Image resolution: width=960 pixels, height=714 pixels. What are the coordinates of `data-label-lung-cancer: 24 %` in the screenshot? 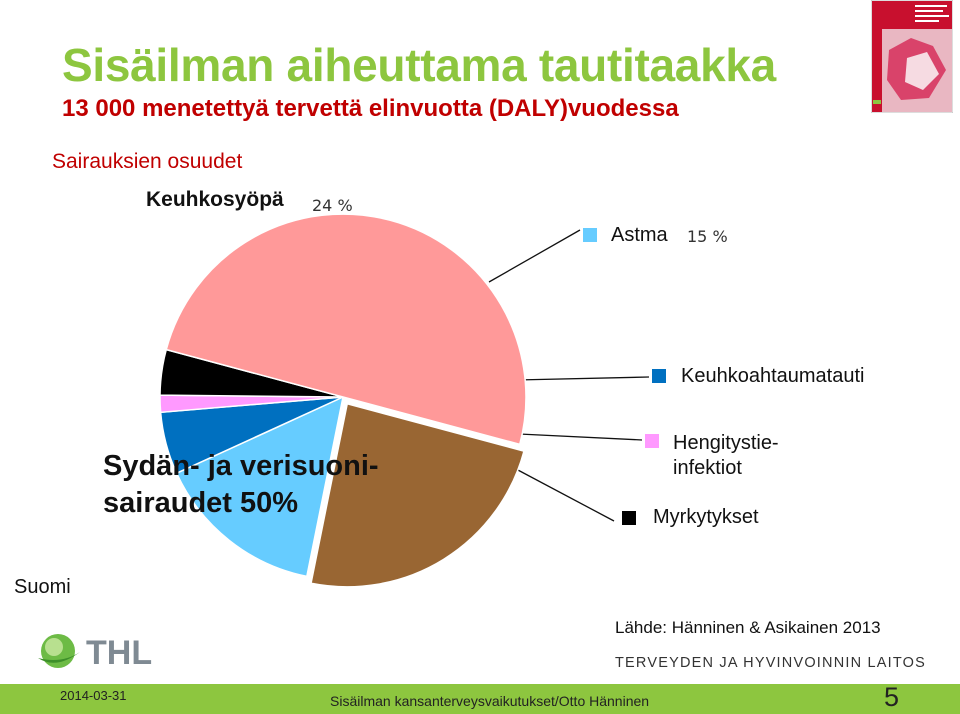 It's located at (332, 205).